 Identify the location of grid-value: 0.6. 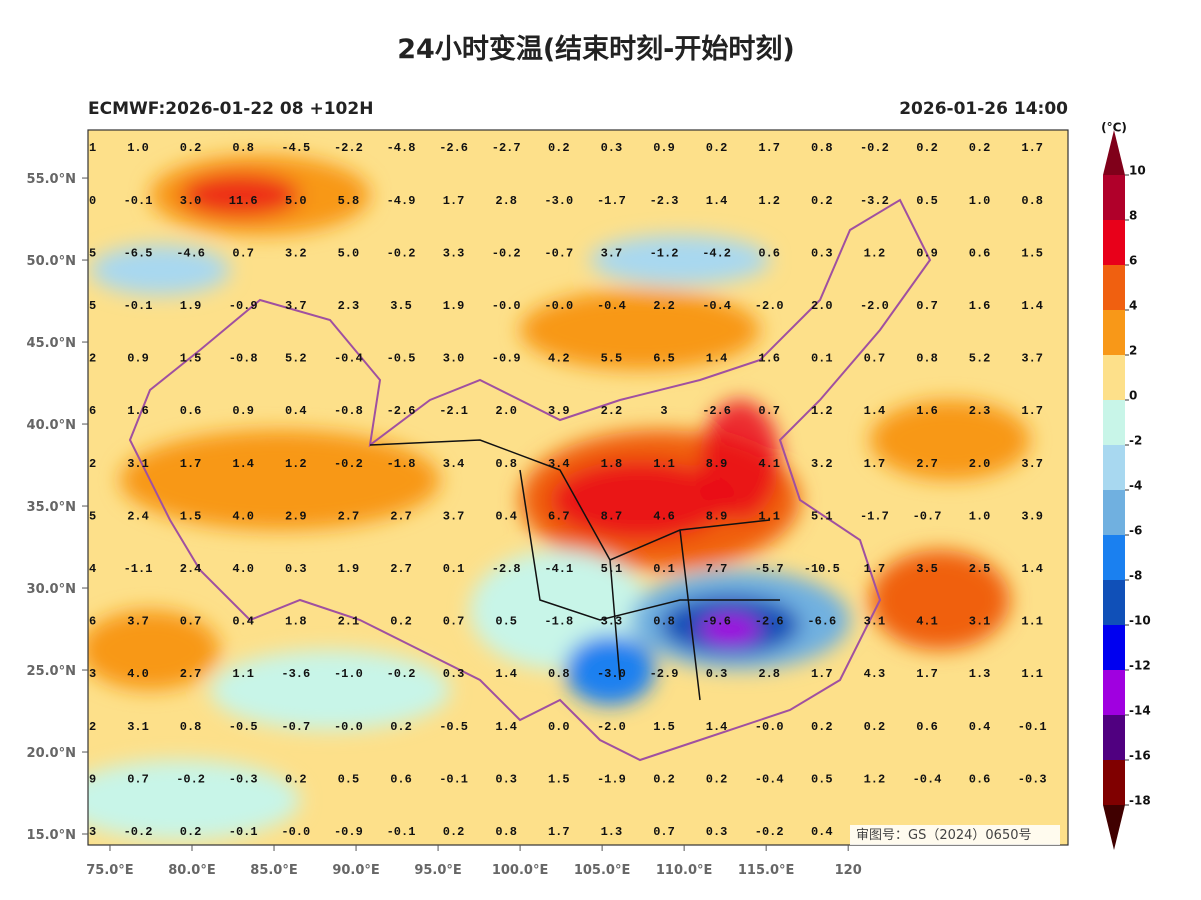
(191, 411).